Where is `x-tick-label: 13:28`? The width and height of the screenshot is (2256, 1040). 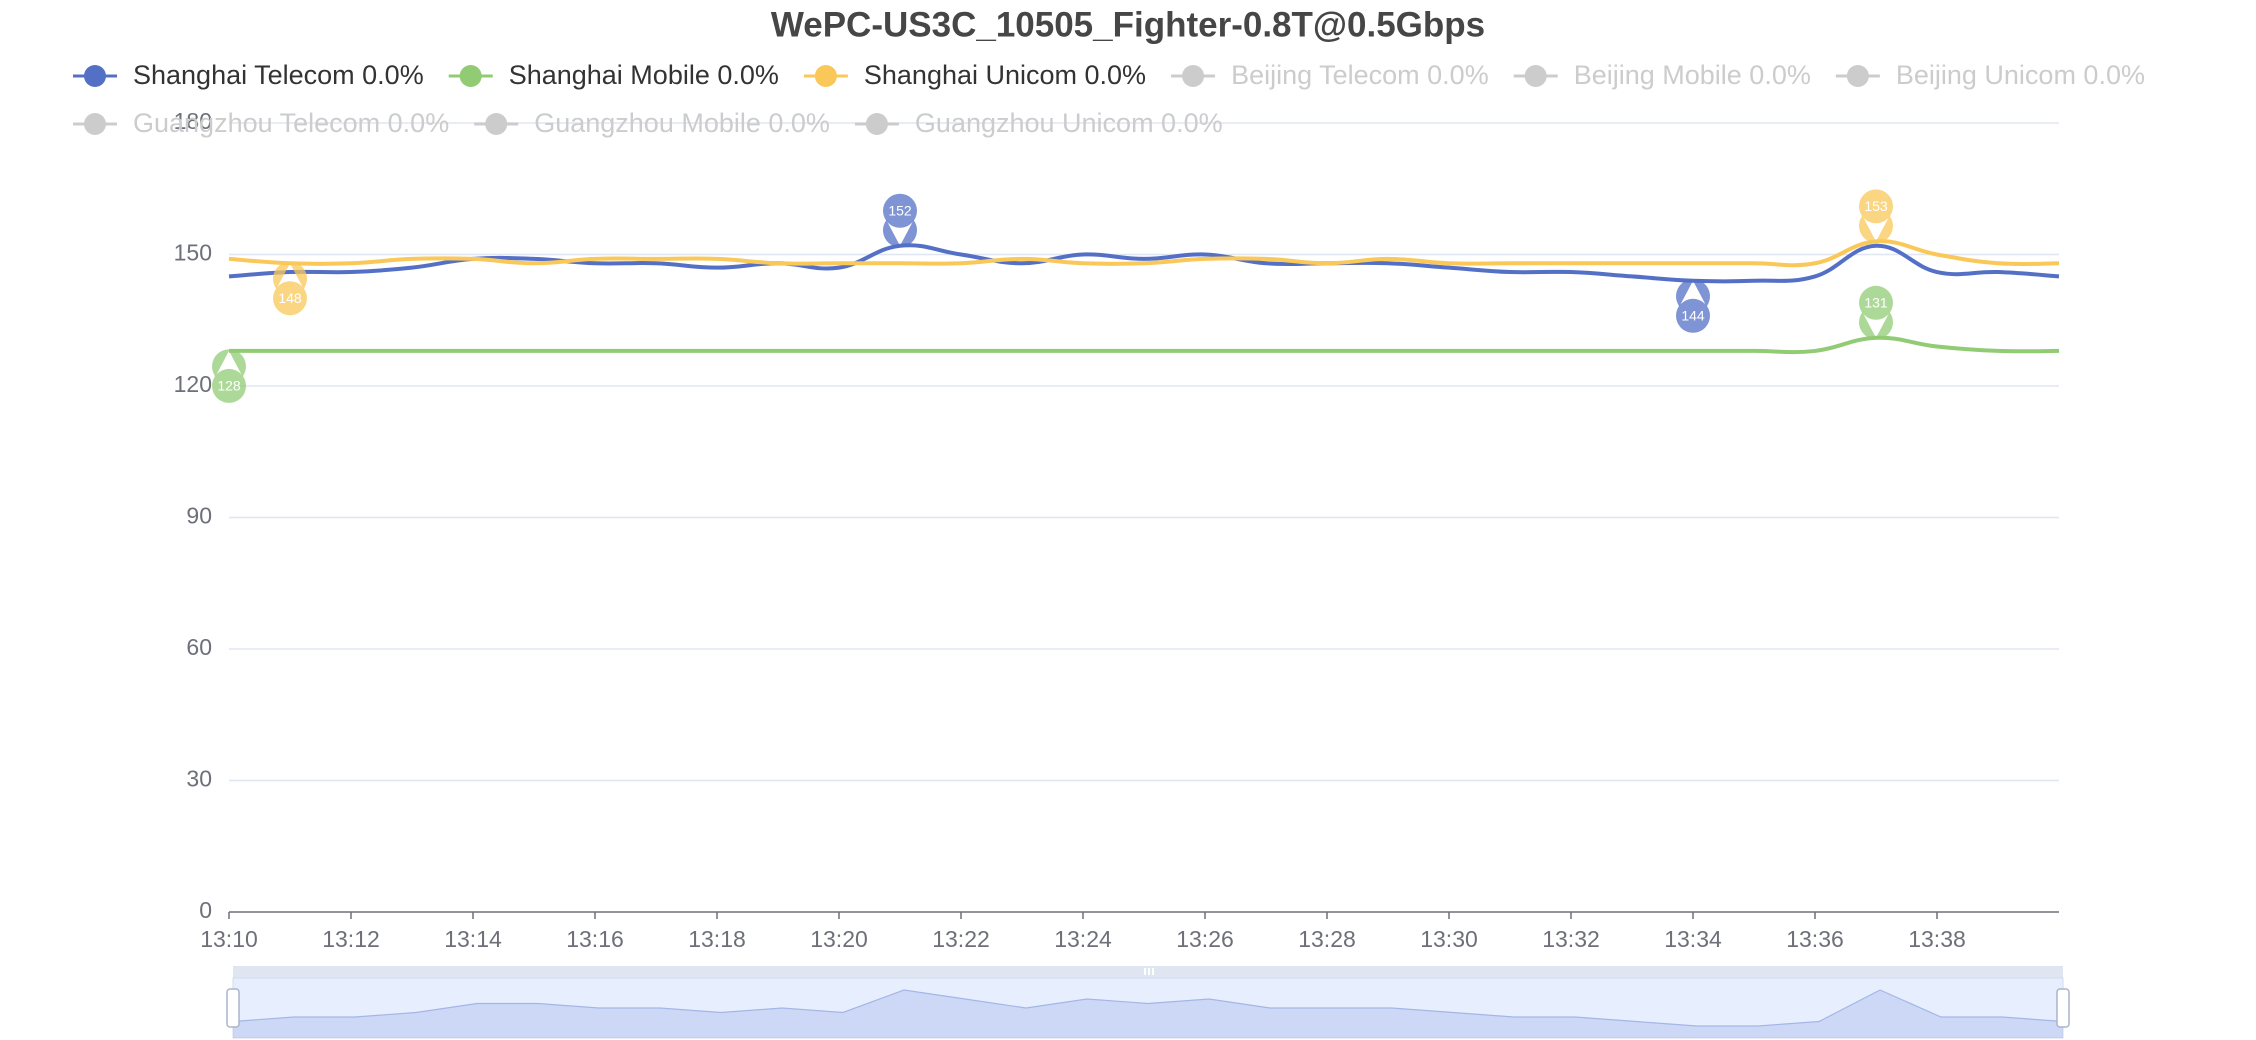 x-tick-label: 13:28 is located at coordinates (1327, 939).